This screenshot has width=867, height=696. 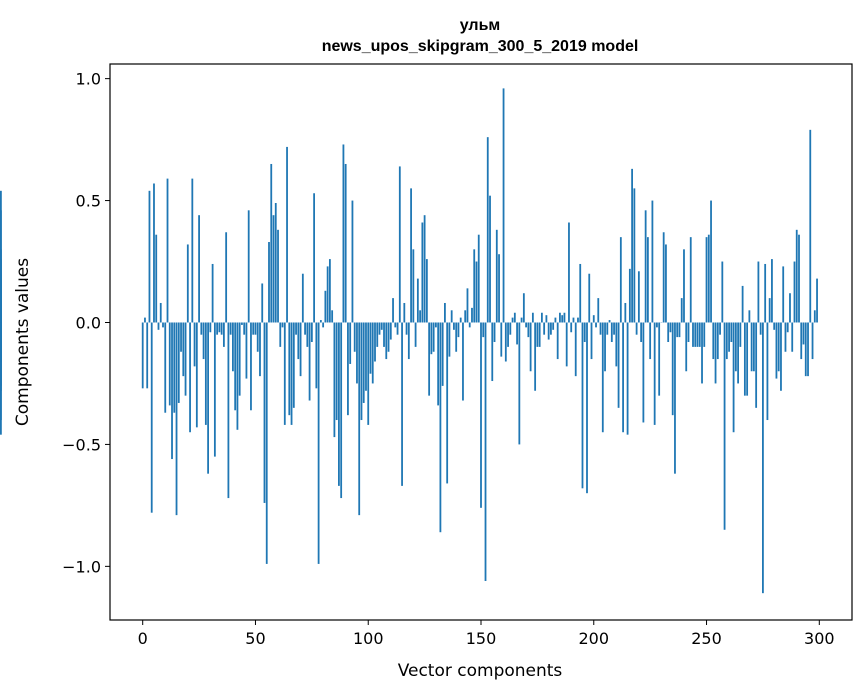 I want to click on x-tick-label: 250, so click(x=706, y=638).